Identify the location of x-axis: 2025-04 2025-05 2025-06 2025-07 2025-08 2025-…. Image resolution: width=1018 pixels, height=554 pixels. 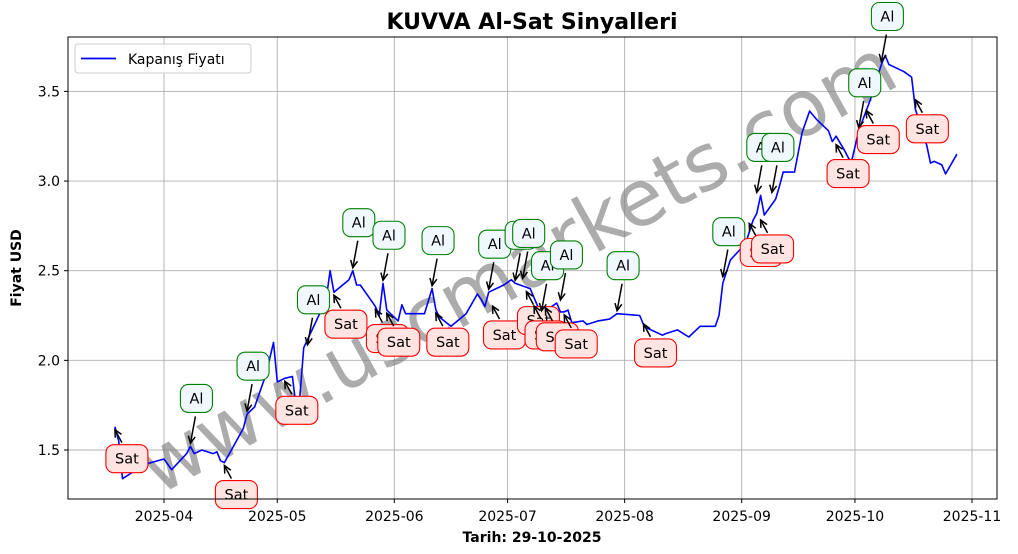
(568, 512).